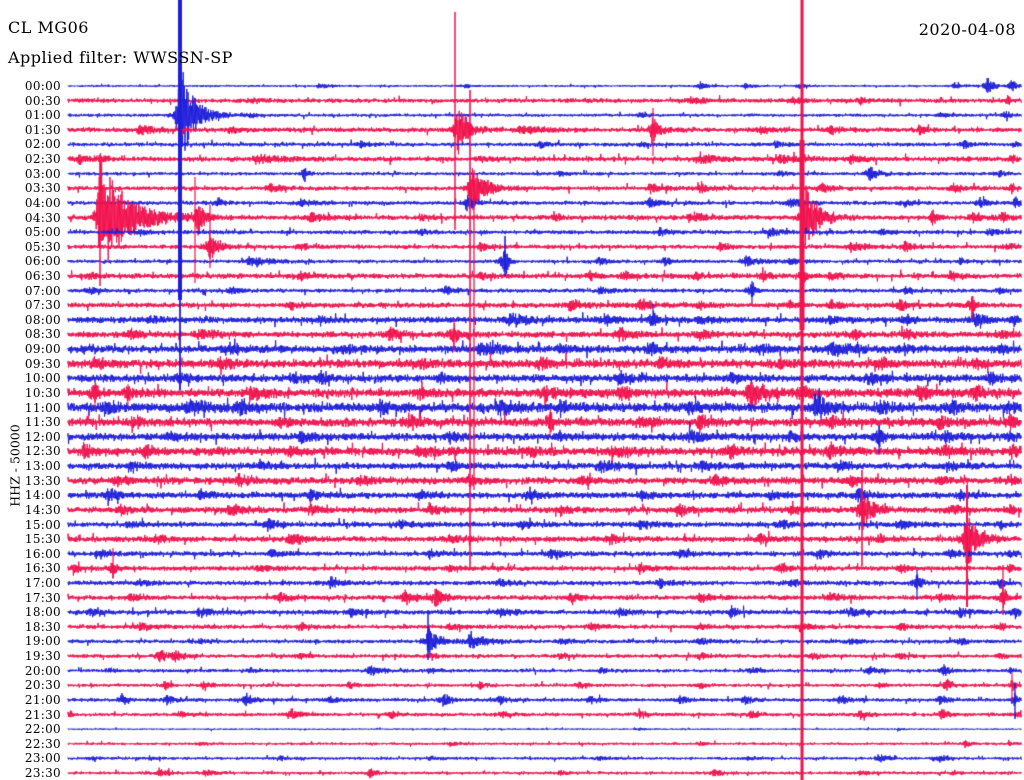  What do you see at coordinates (120, 57) in the screenshot?
I see `filter-label: Applied filter: WWSSN-SP` at bounding box center [120, 57].